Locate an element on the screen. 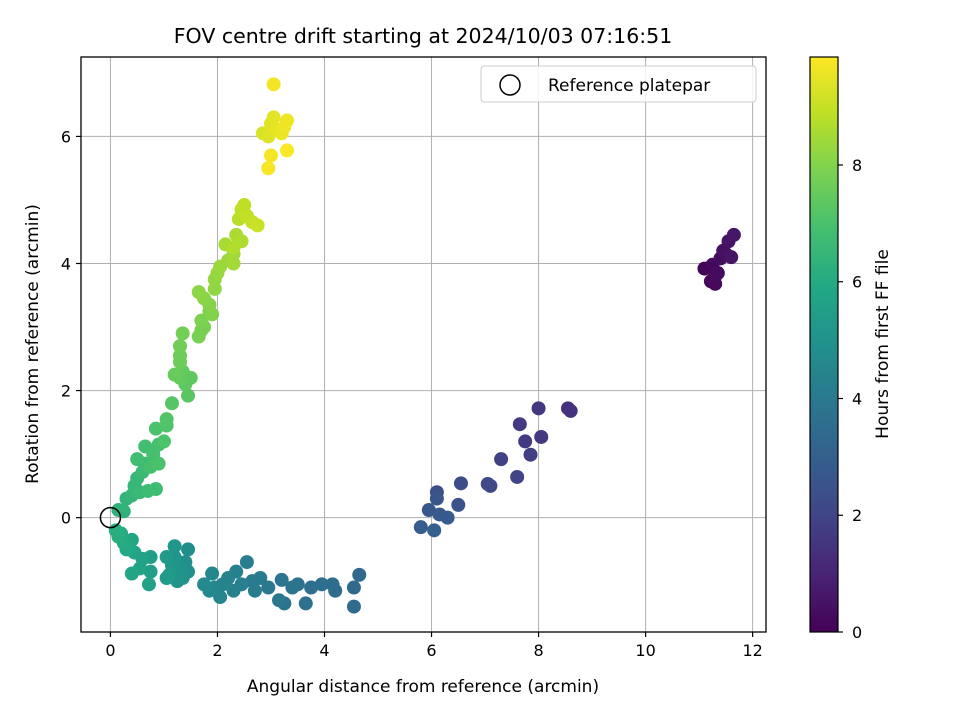  y-axis-ticks: 0 2 4 6 is located at coordinates (71, 327).